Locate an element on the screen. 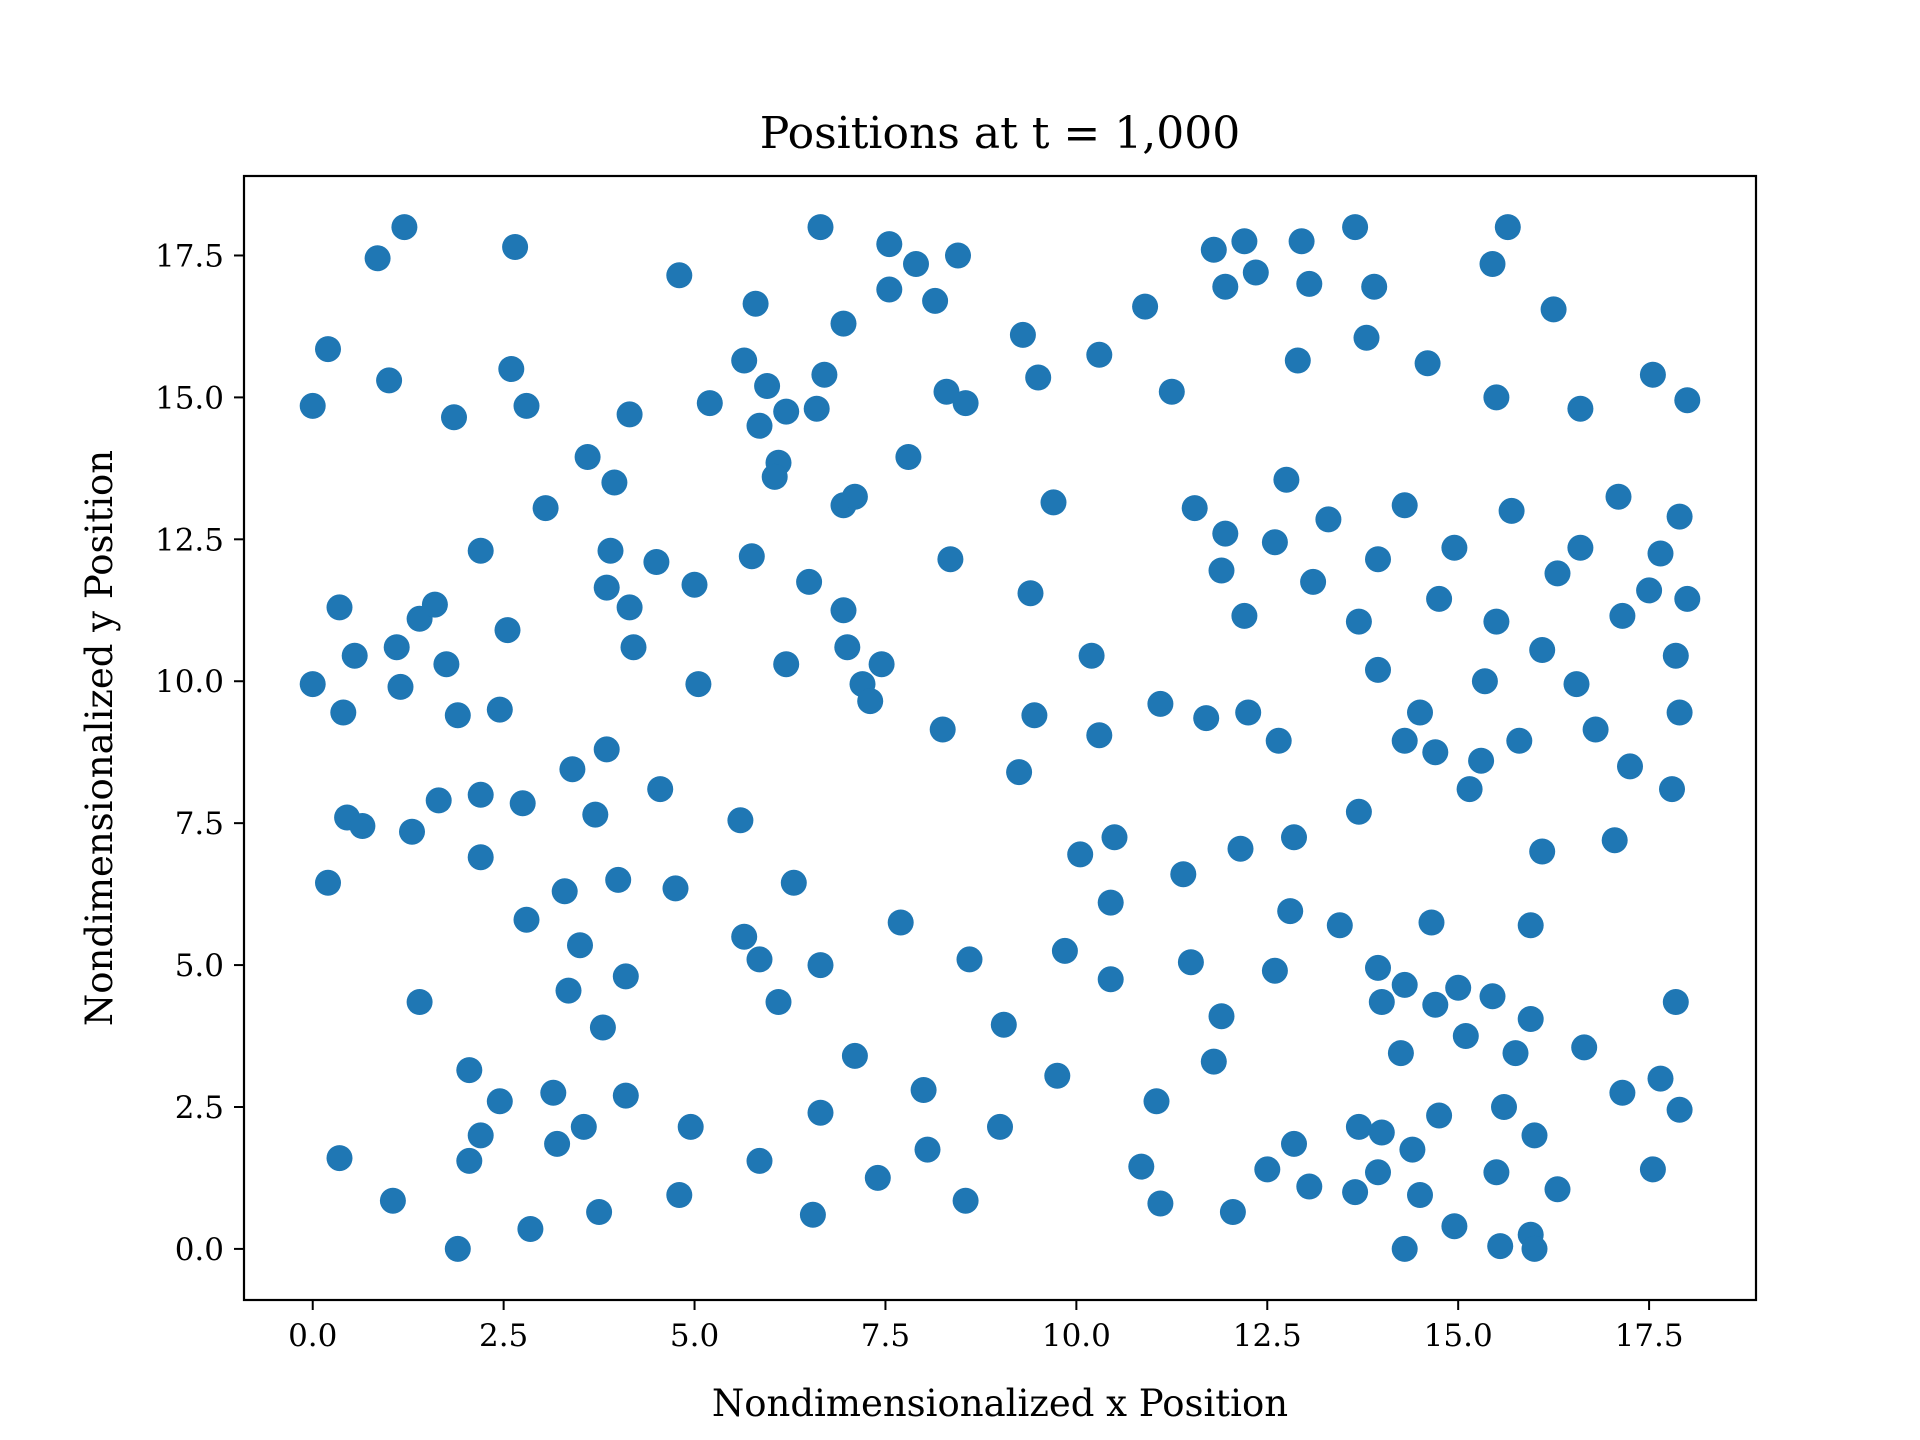 This screenshot has width=1920, height=1440. x-tick-label: 15.0 is located at coordinates (1458, 1336).